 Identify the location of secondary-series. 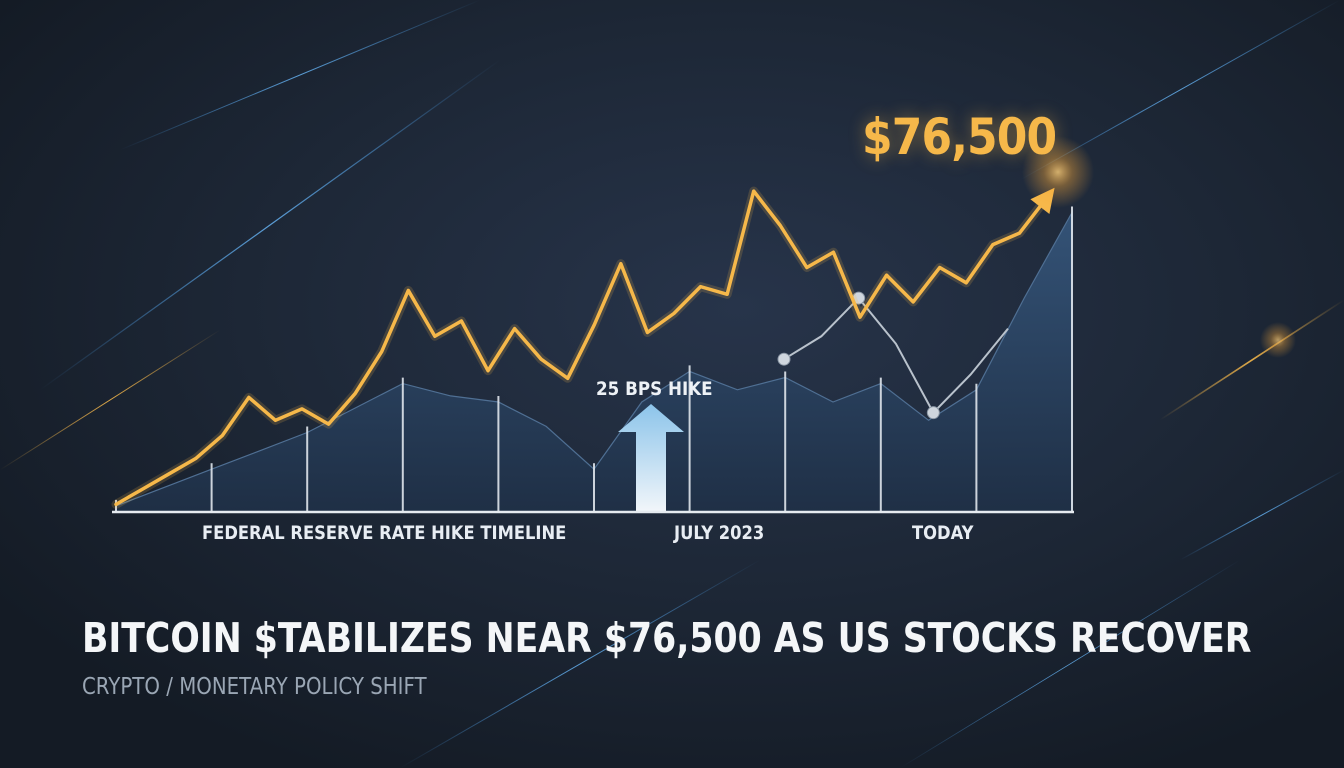
(893, 355).